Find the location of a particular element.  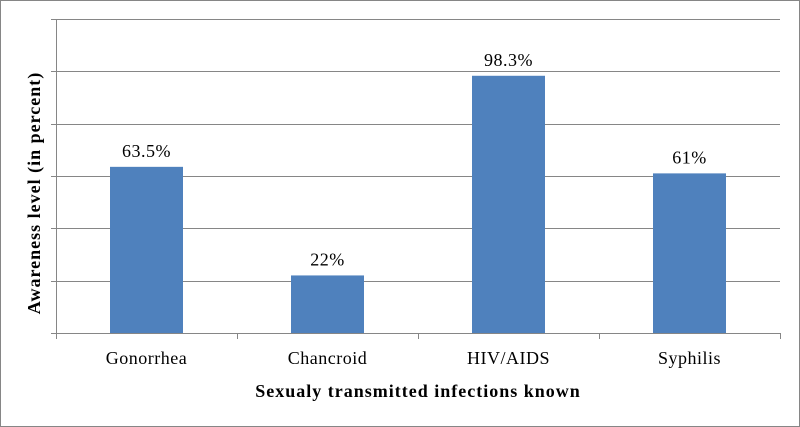

data-label: 22% is located at coordinates (327, 259).